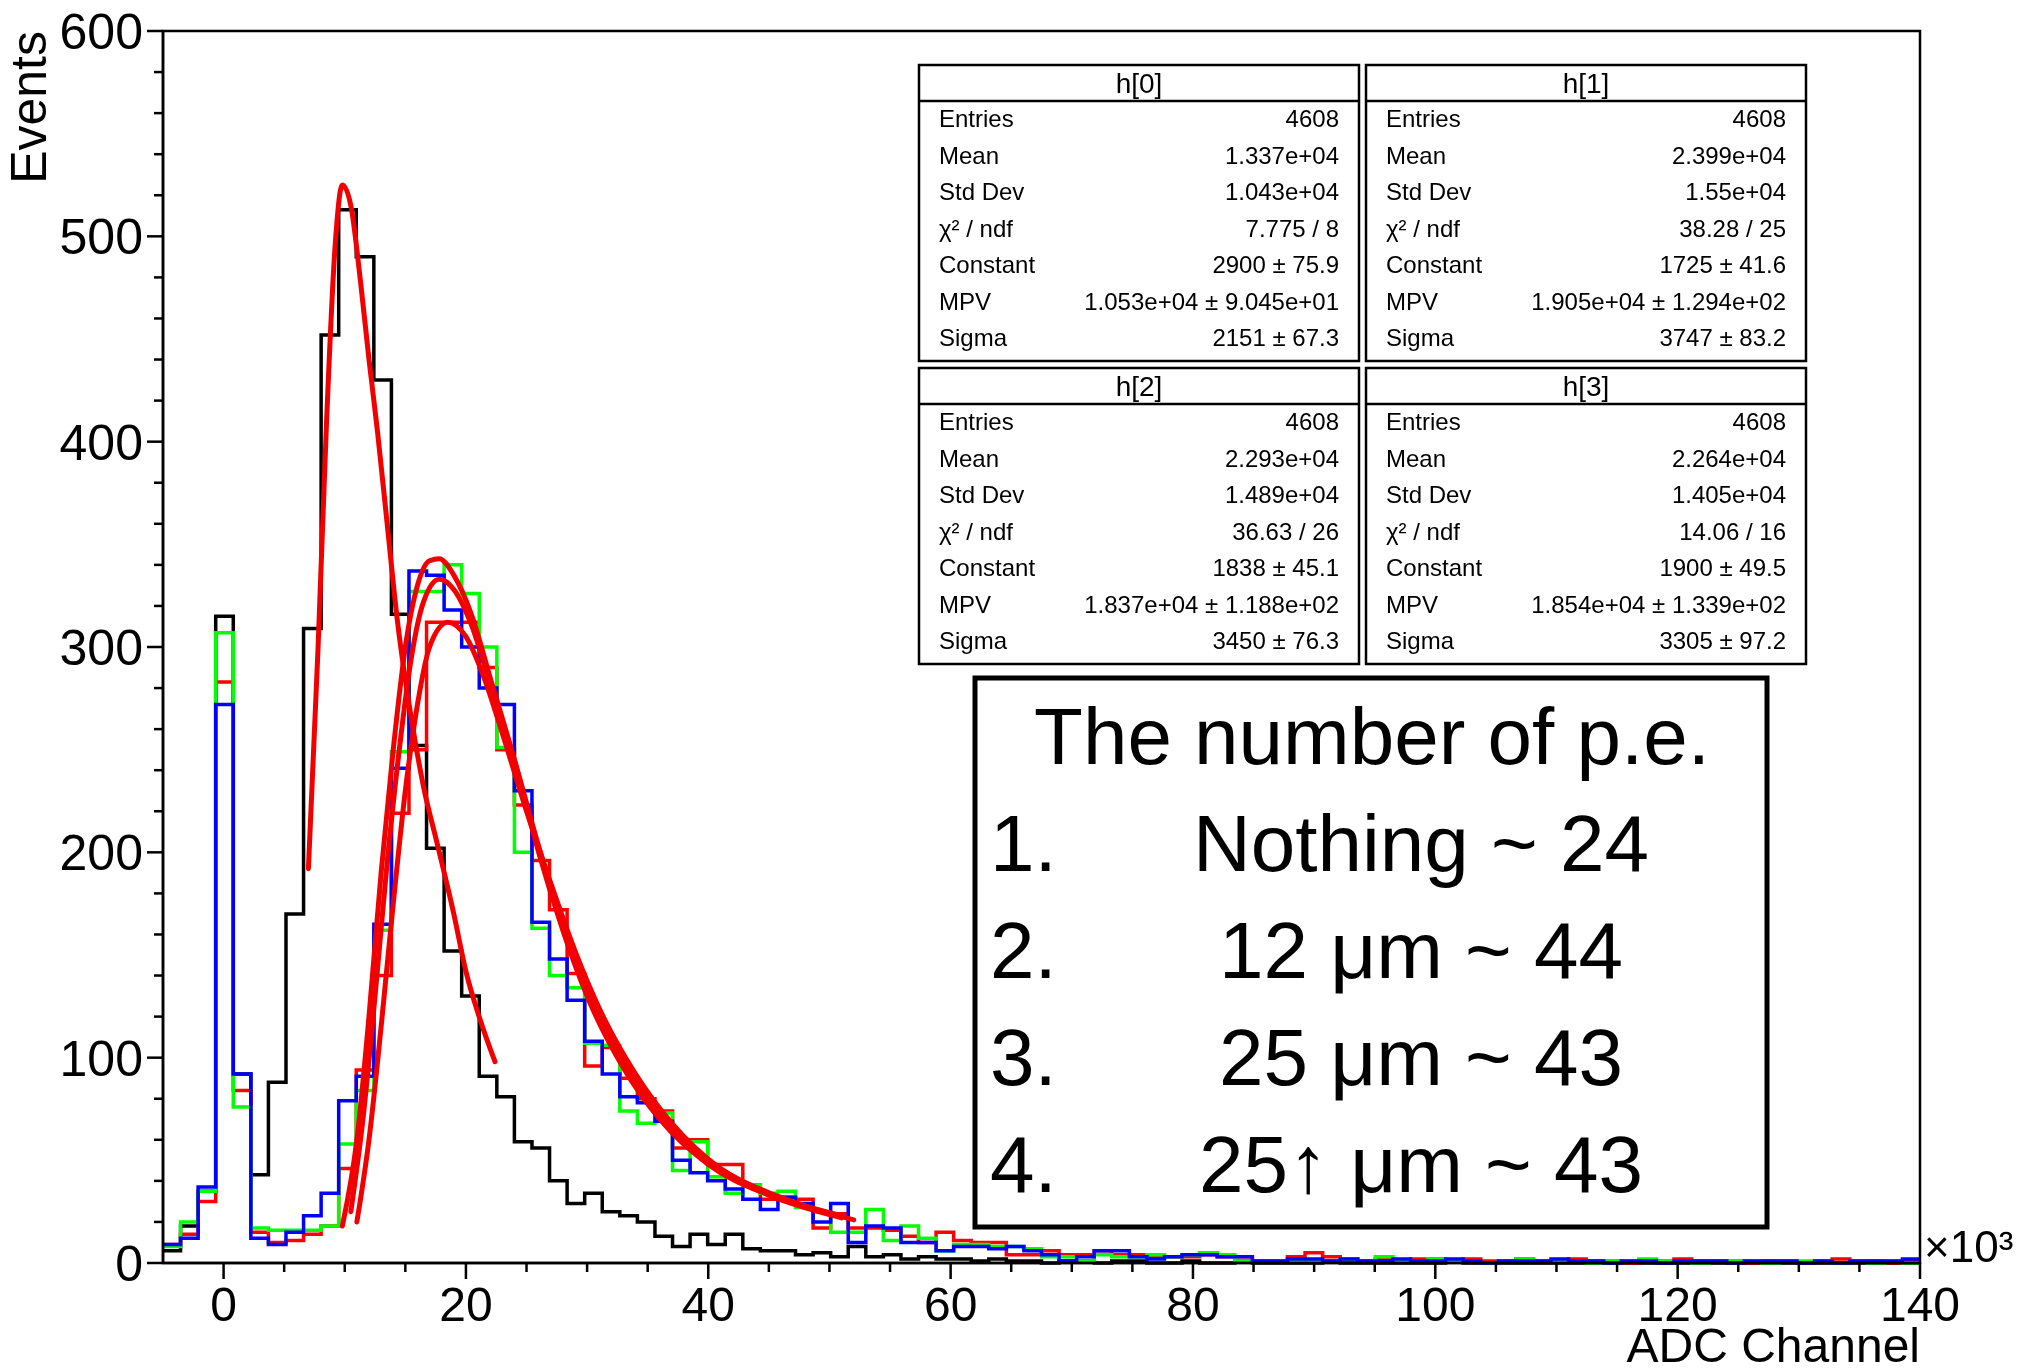 The height and width of the screenshot is (1371, 2030). What do you see at coordinates (1728, 155) in the screenshot?
I see `annotation: 2.399e+04` at bounding box center [1728, 155].